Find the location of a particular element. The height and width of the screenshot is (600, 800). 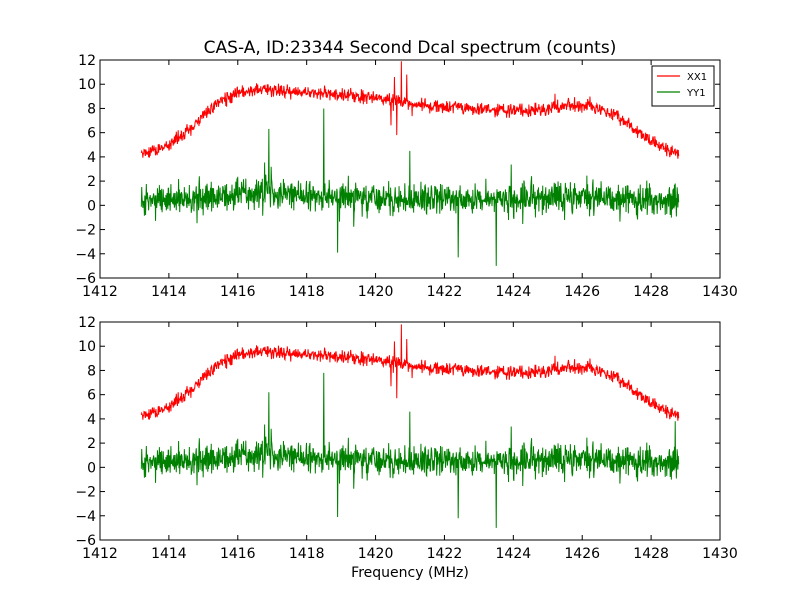

legend-label: YY1 is located at coordinates (696, 93).